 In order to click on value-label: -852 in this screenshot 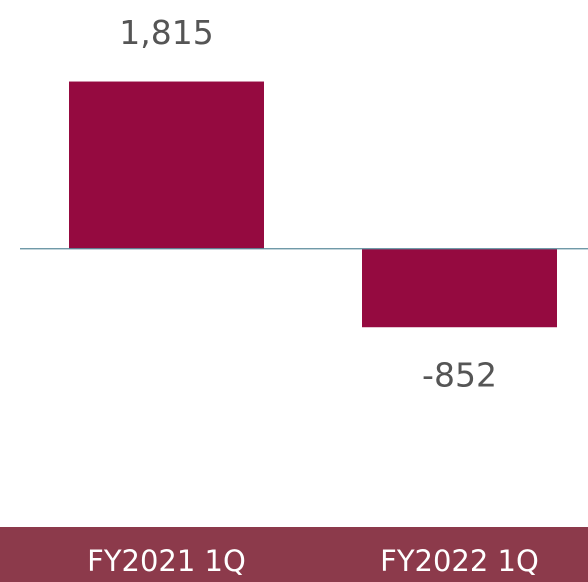, I will do `click(459, 375)`.